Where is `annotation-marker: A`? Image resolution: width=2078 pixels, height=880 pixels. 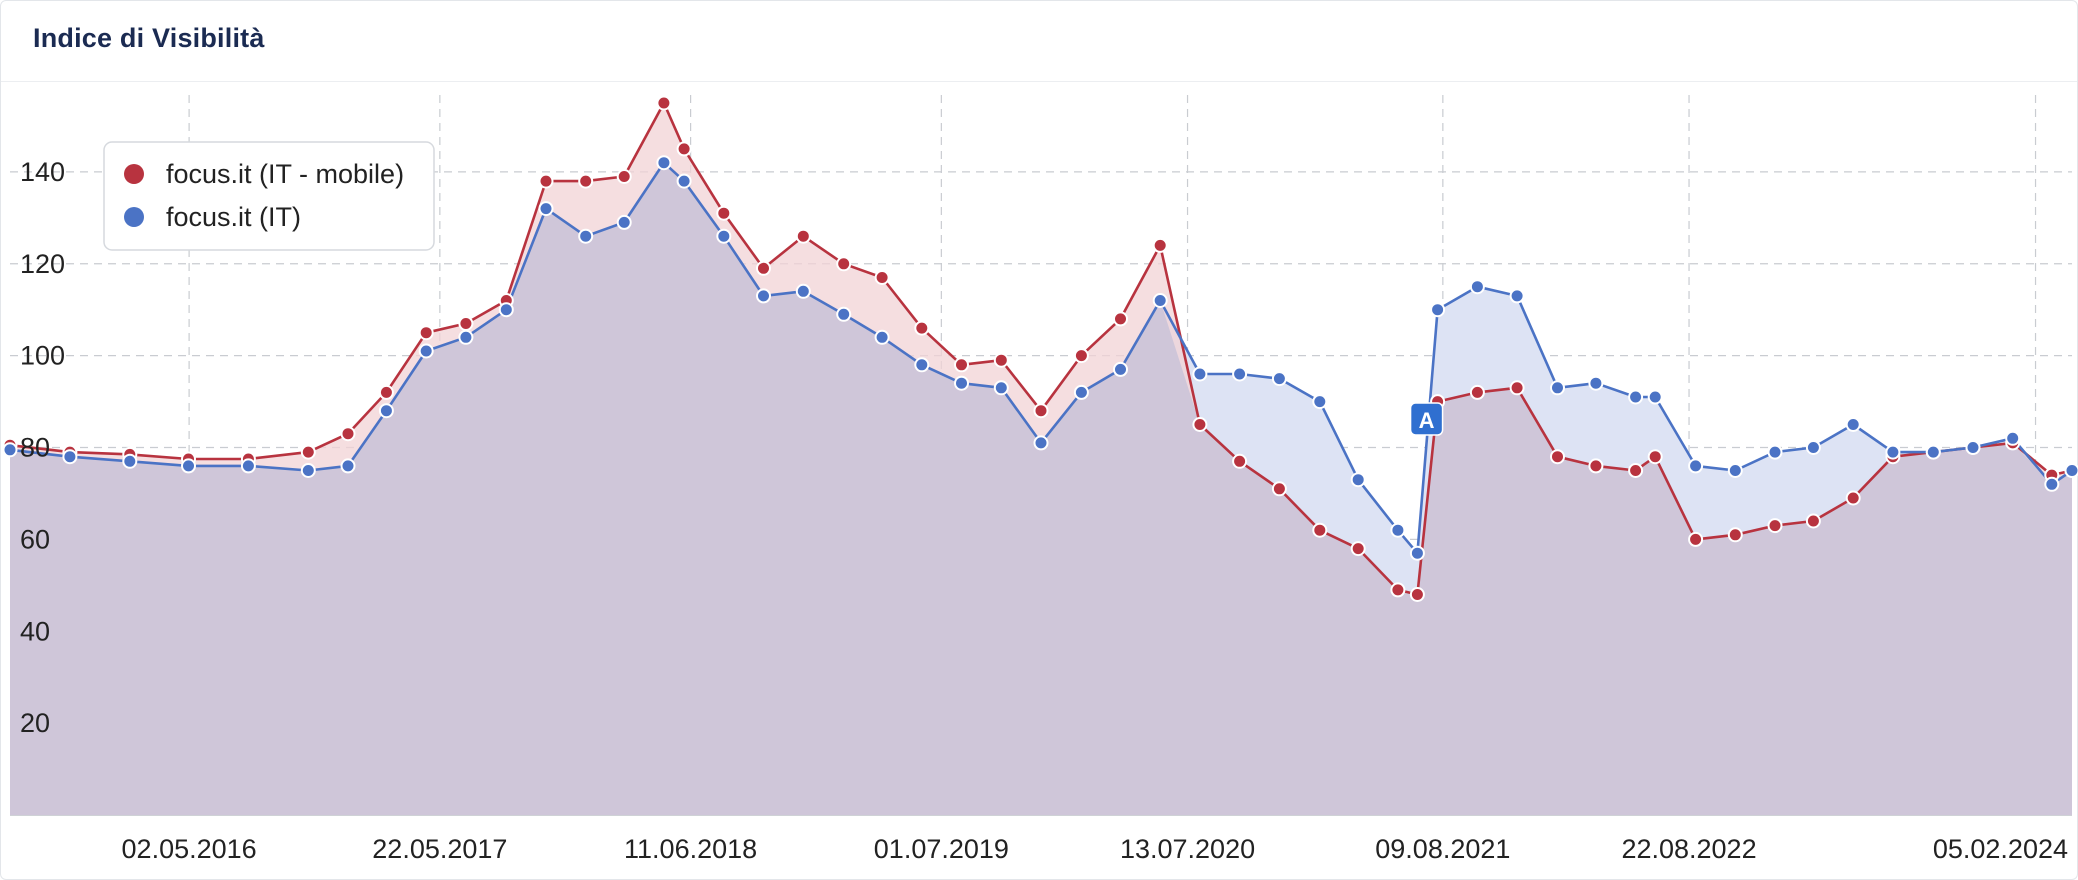 annotation-marker: A is located at coordinates (1426, 419).